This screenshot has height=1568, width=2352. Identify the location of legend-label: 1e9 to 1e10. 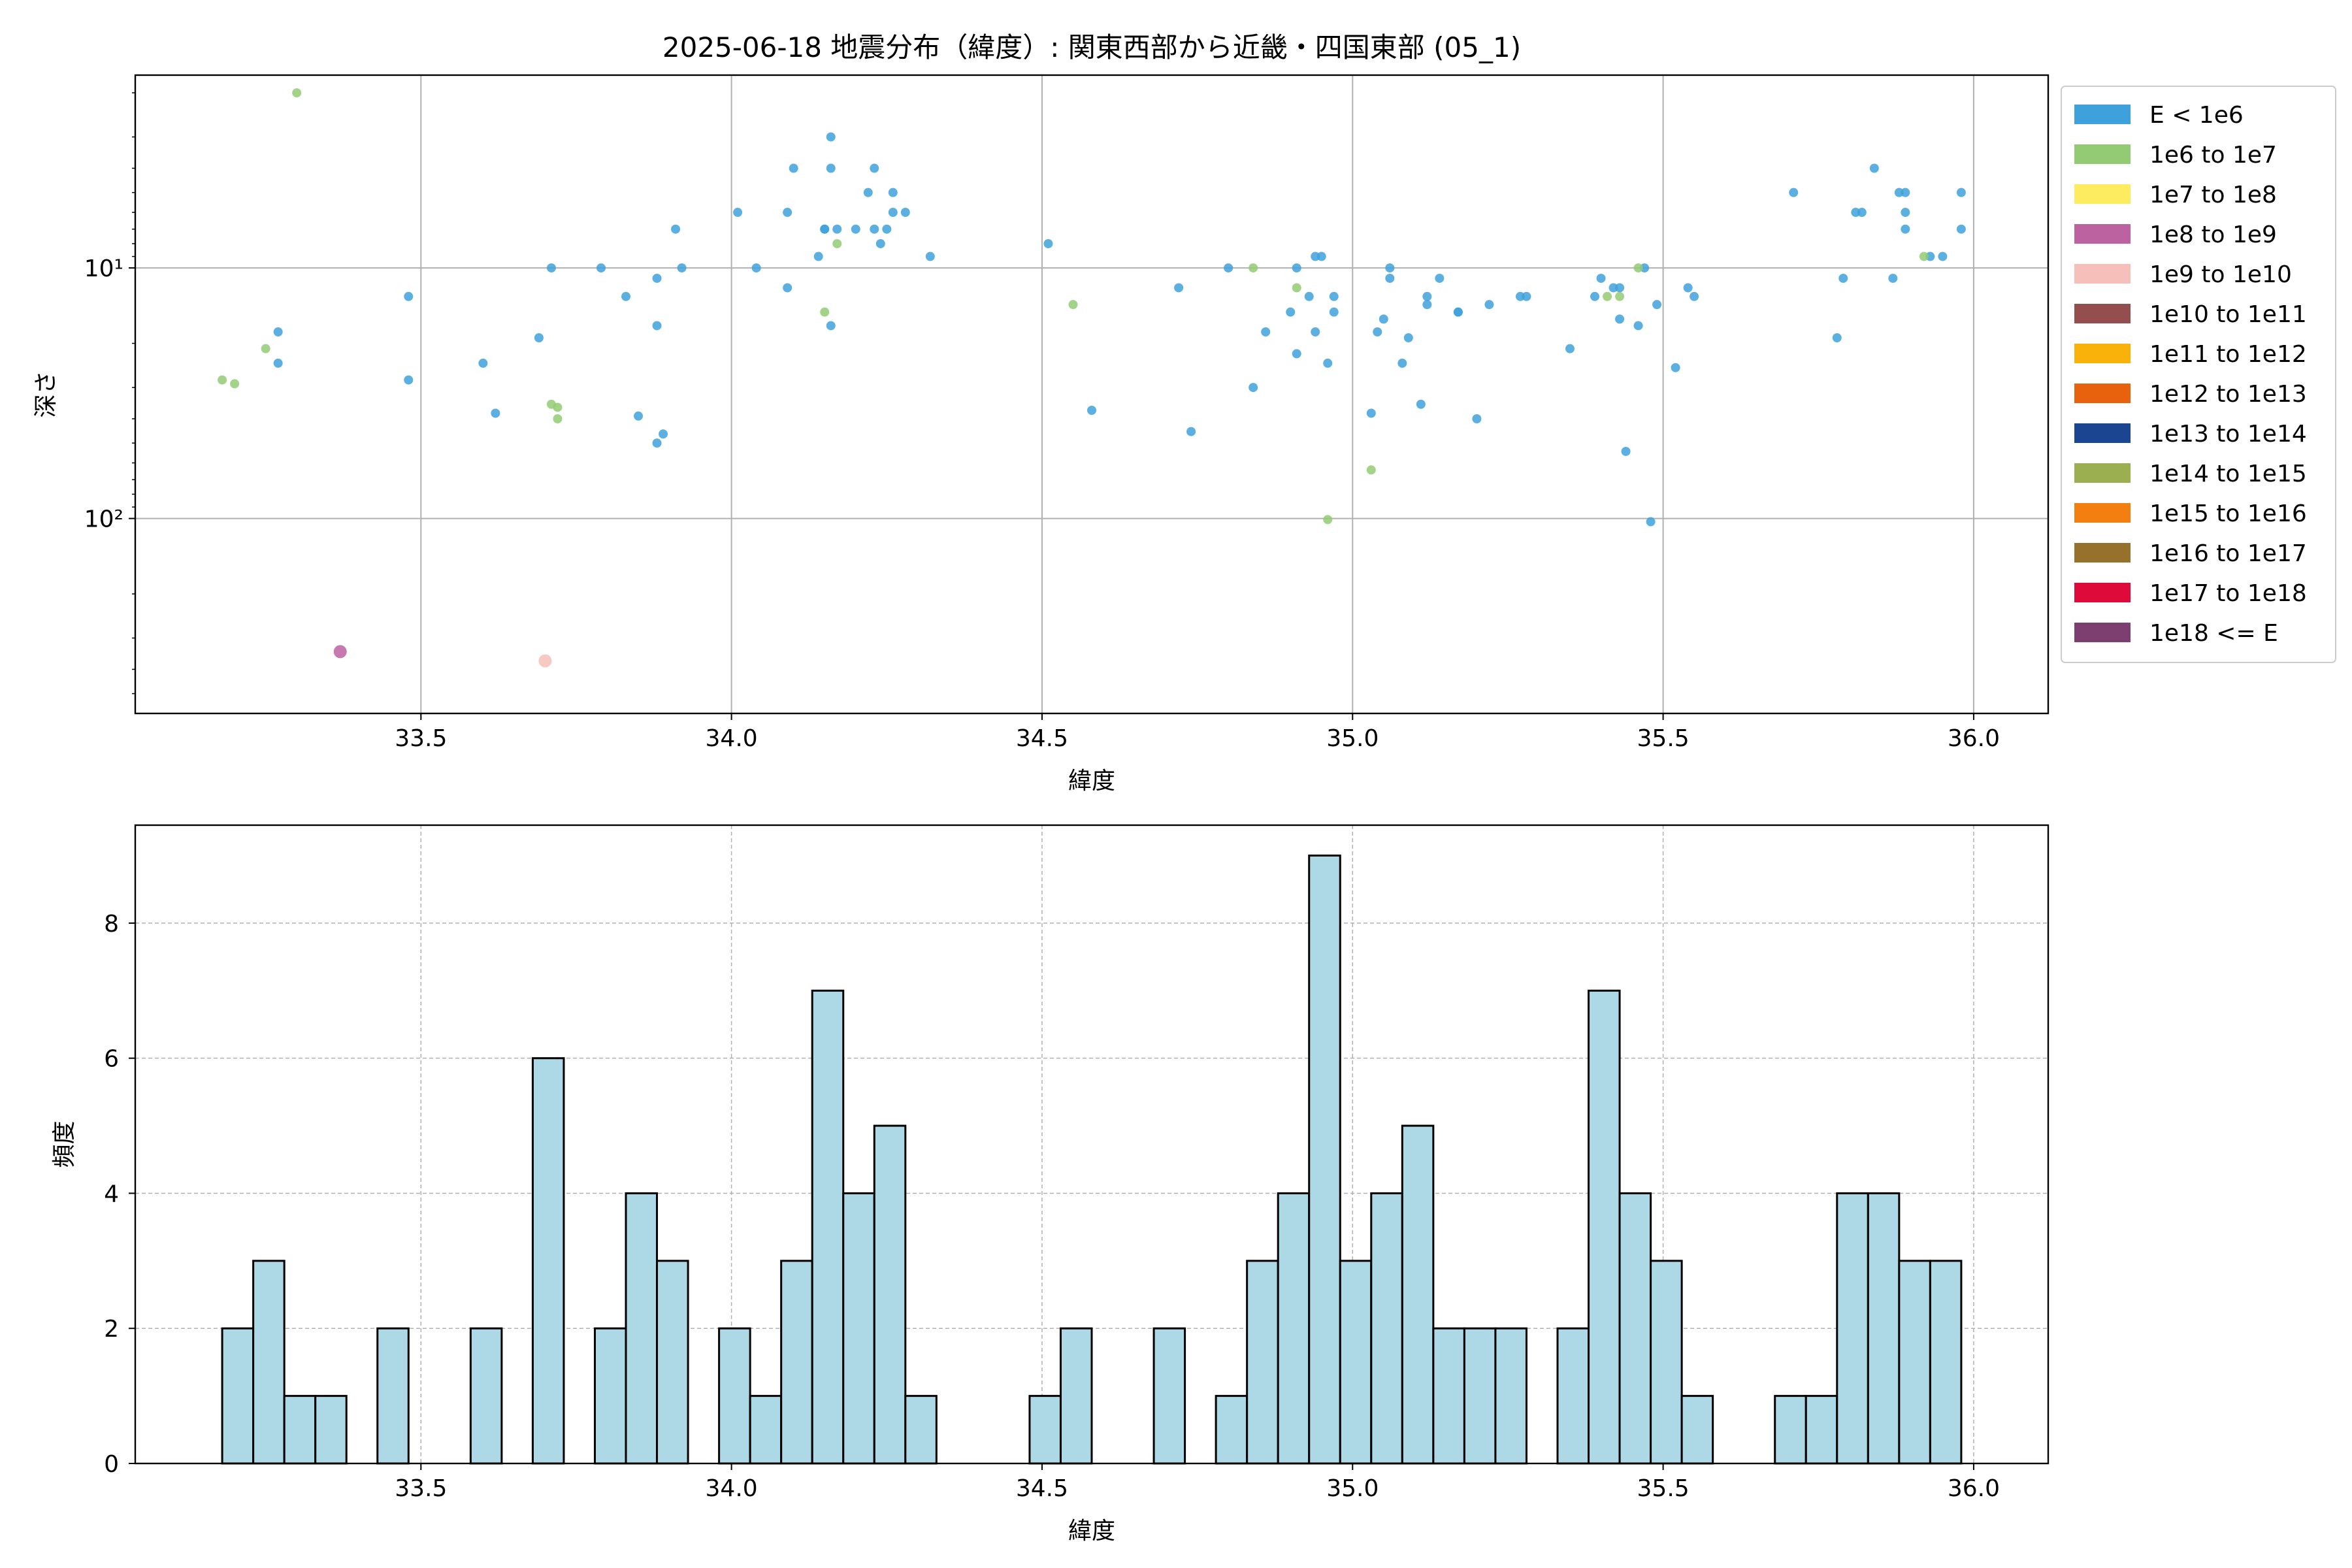
(2220, 274).